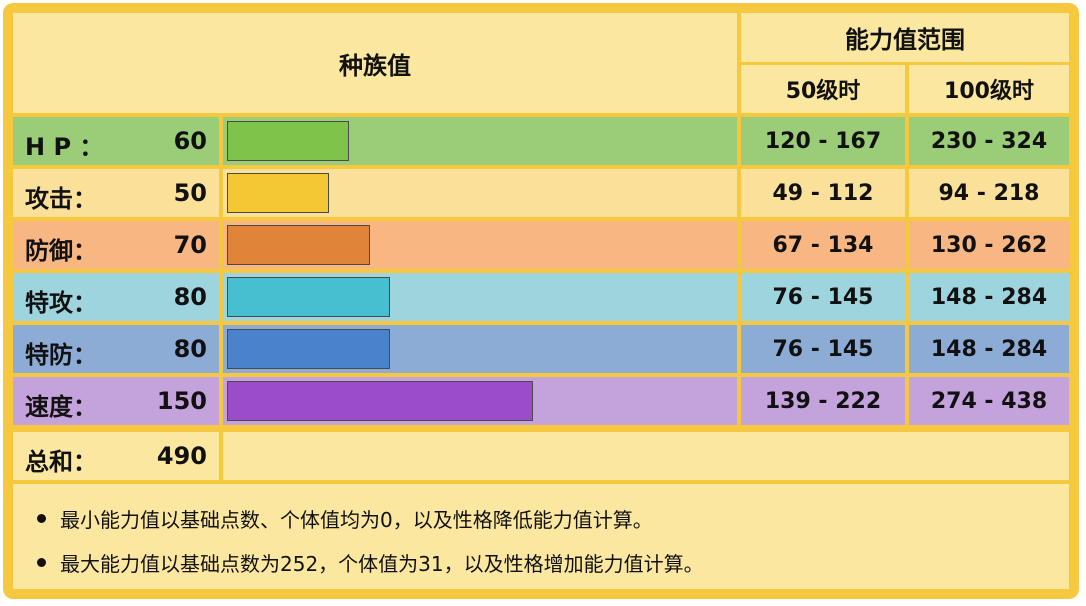 This screenshot has height=606, width=1086. What do you see at coordinates (116, 349) in the screenshot?
I see `stat-label-cell: 特防： 80` at bounding box center [116, 349].